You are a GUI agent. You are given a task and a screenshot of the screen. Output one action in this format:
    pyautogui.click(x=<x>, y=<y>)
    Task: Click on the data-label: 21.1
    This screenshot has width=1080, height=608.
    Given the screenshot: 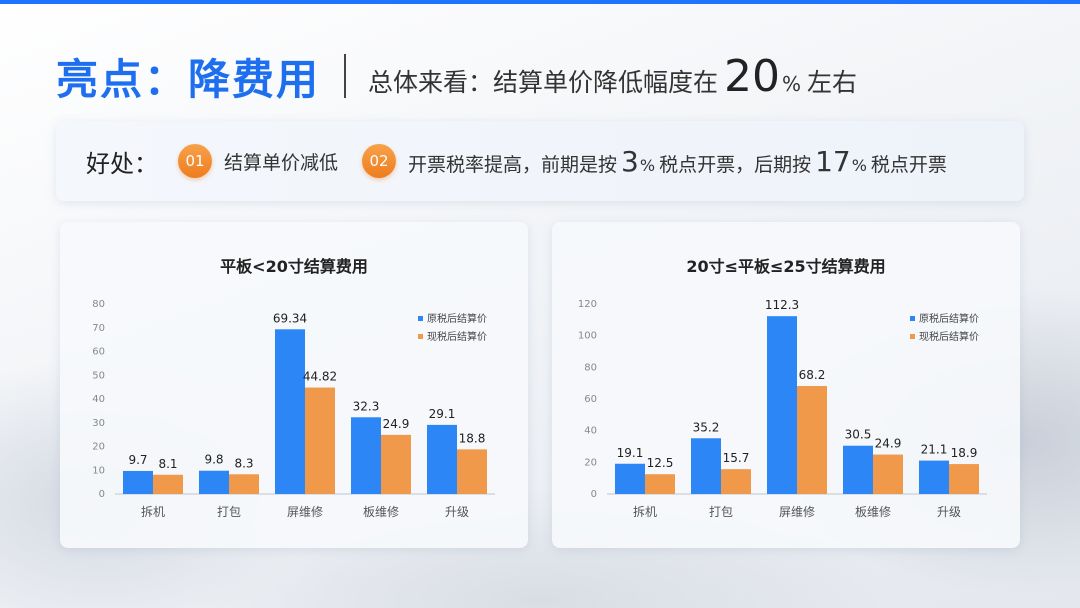 What is the action you would take?
    pyautogui.click(x=934, y=450)
    